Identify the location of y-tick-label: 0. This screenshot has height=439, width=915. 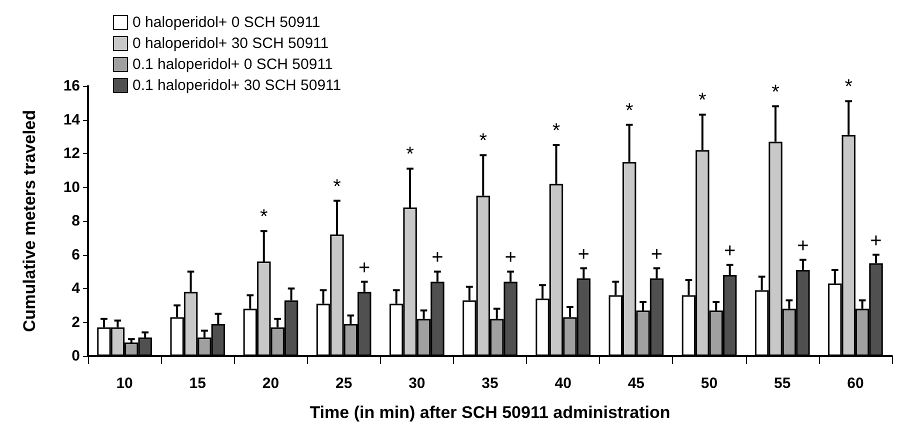
(76, 356).